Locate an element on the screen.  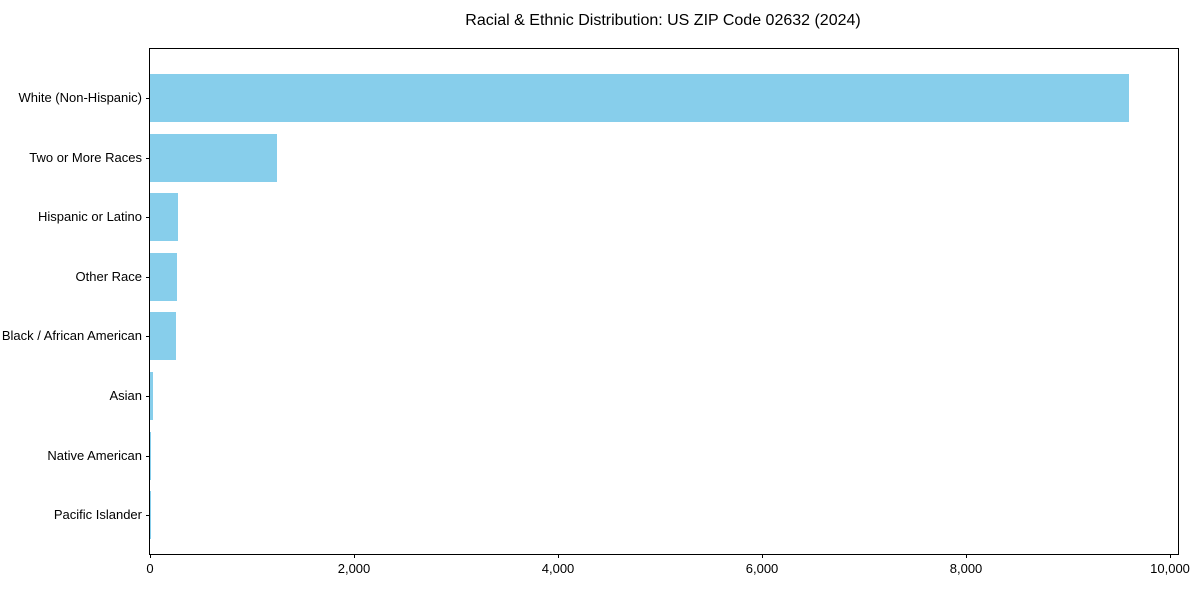
y-tick-label-hispanic-or-latino: Hispanic or Latino is located at coordinates (89, 217).